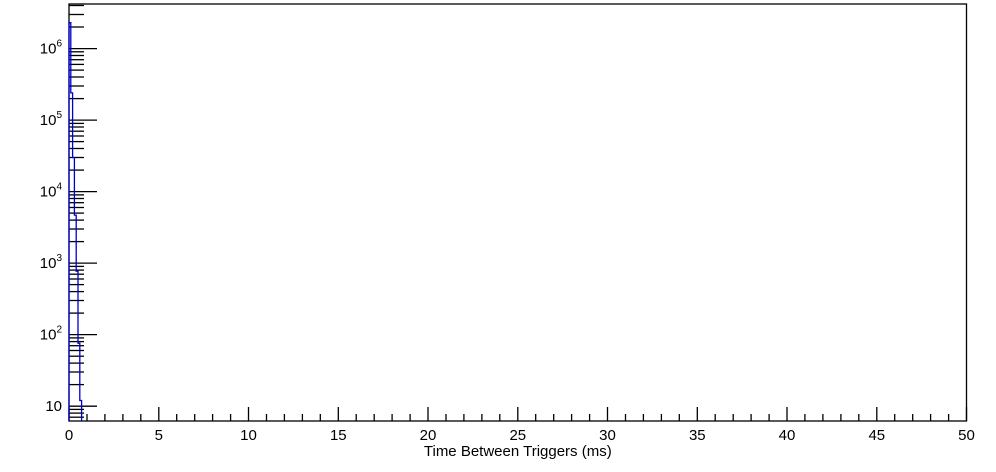 This screenshot has height=472, width=996. I want to click on x-tick-label: 15, so click(338, 435).